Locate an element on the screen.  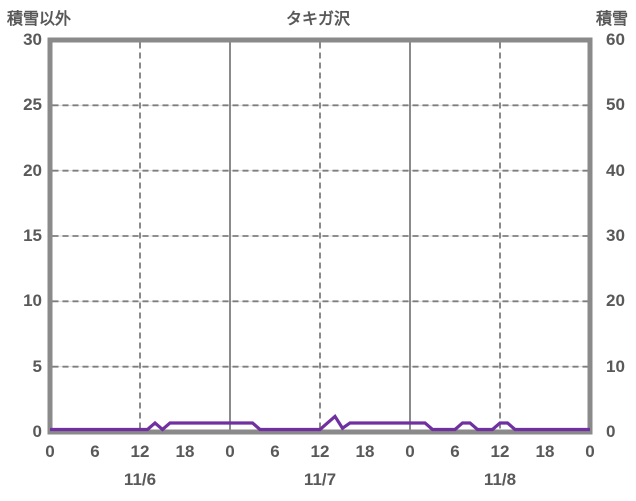
y-axis-label-right: 20 is located at coordinates (615, 301).